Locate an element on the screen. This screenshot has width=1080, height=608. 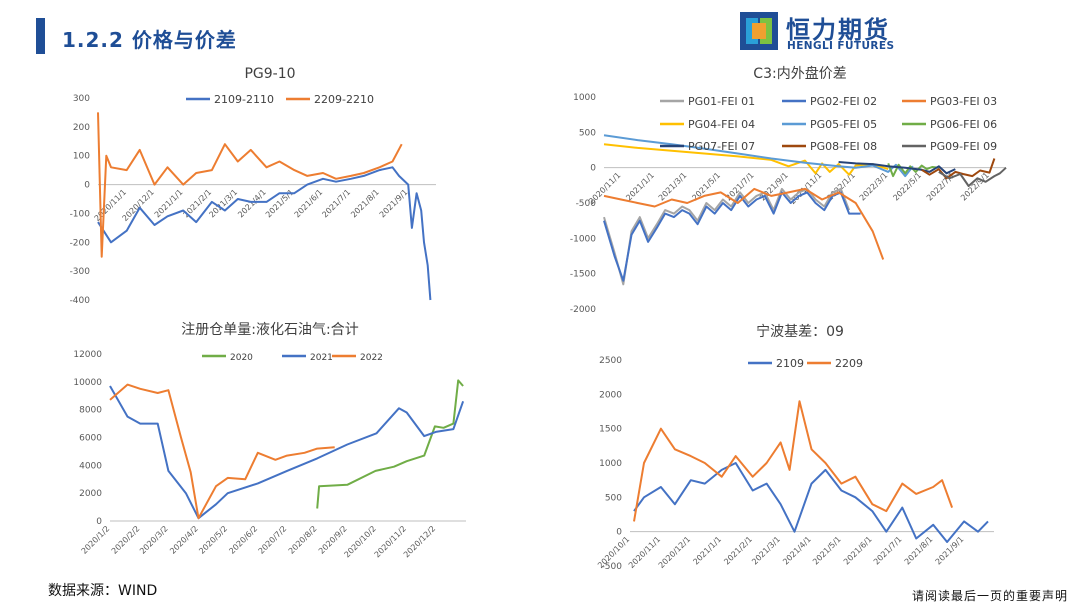
legend-label: PG08-FEI 08 is located at coordinates (843, 146).